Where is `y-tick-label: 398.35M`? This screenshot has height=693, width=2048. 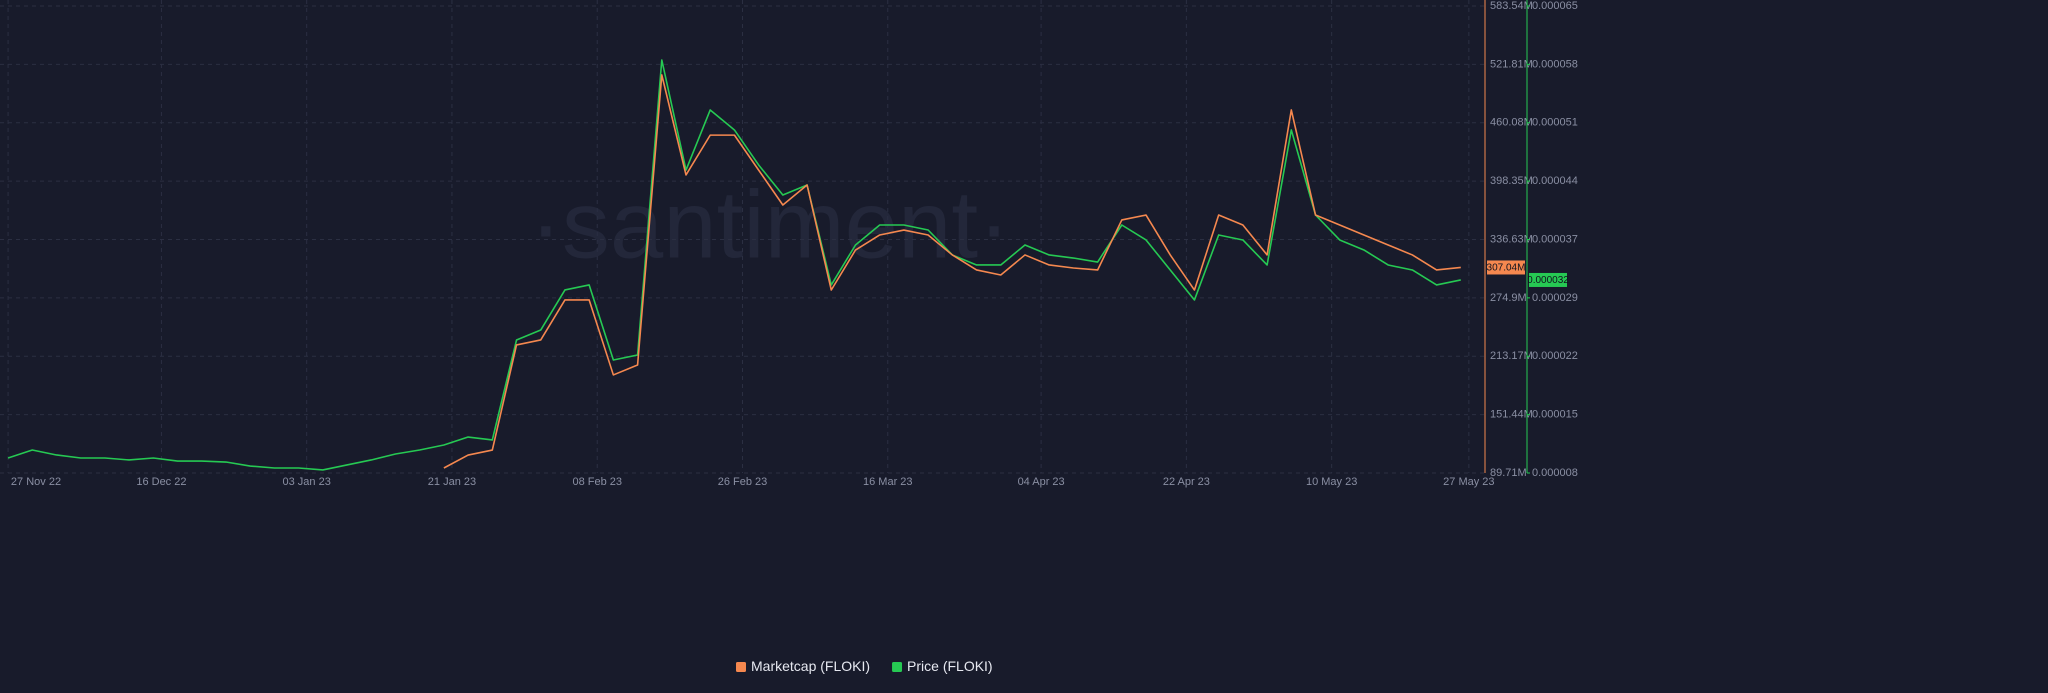
y-tick-label: 398.35M is located at coordinates (1511, 181).